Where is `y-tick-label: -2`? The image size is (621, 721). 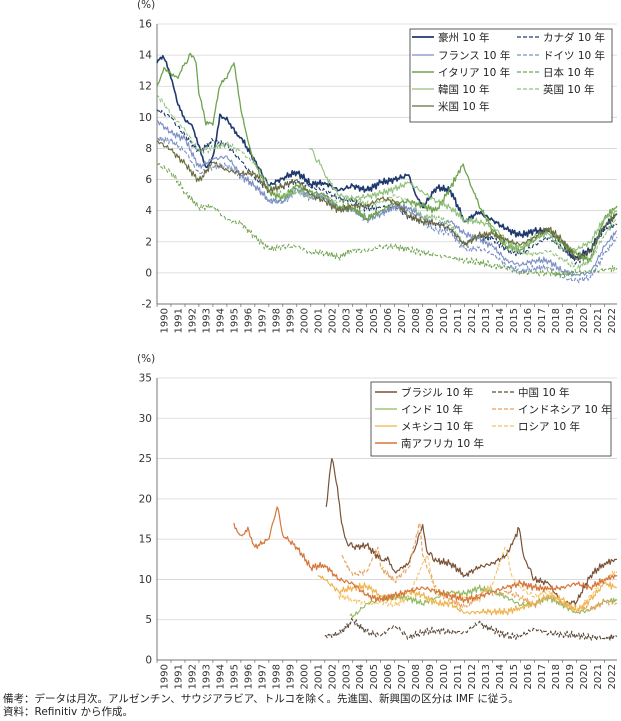 y-tick-label: -2 is located at coordinates (147, 305).